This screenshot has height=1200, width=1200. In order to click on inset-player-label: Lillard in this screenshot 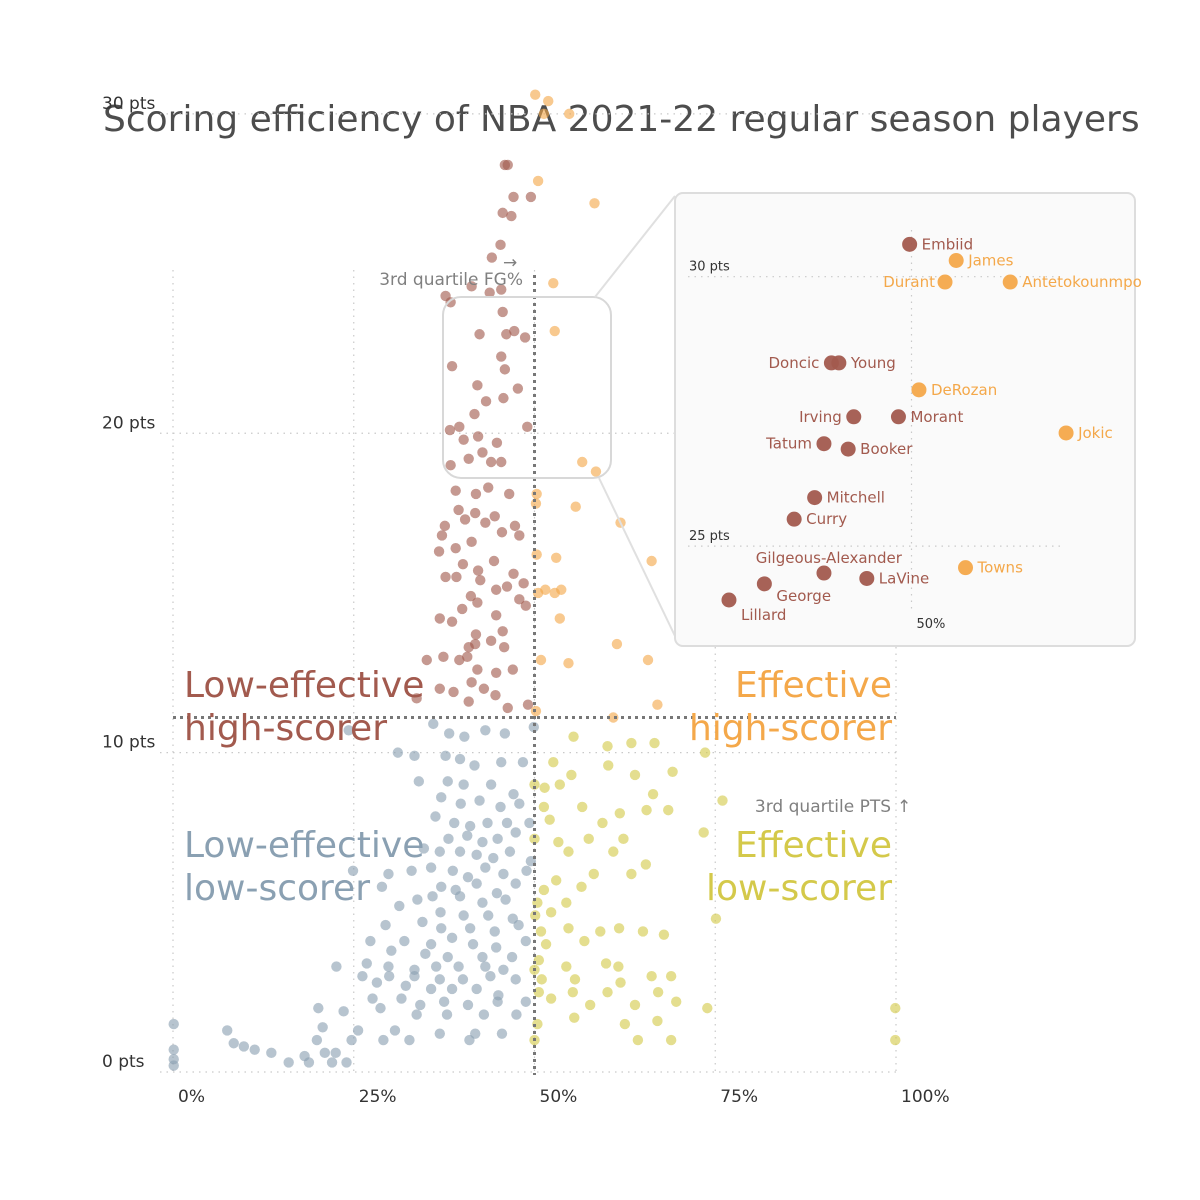, I will do `click(763, 615)`.